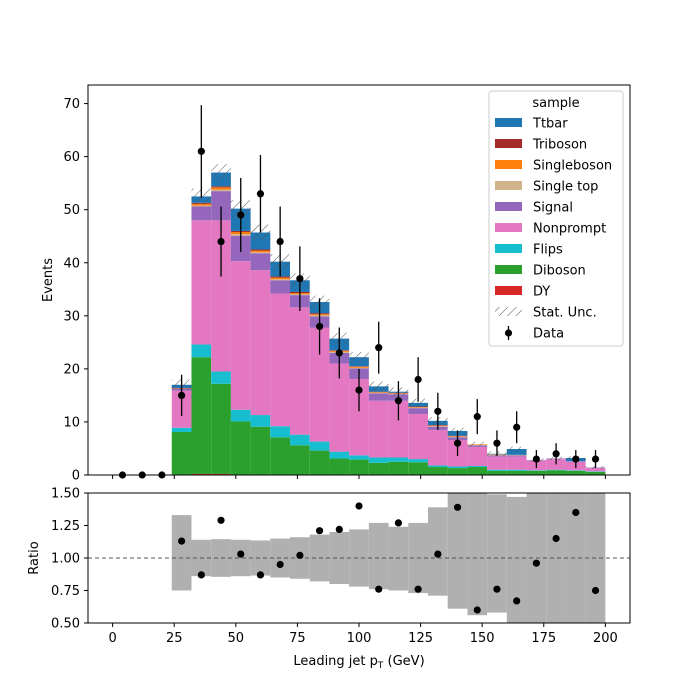 The height and width of the screenshot is (700, 700). I want to click on ratio-points, so click(389, 558).